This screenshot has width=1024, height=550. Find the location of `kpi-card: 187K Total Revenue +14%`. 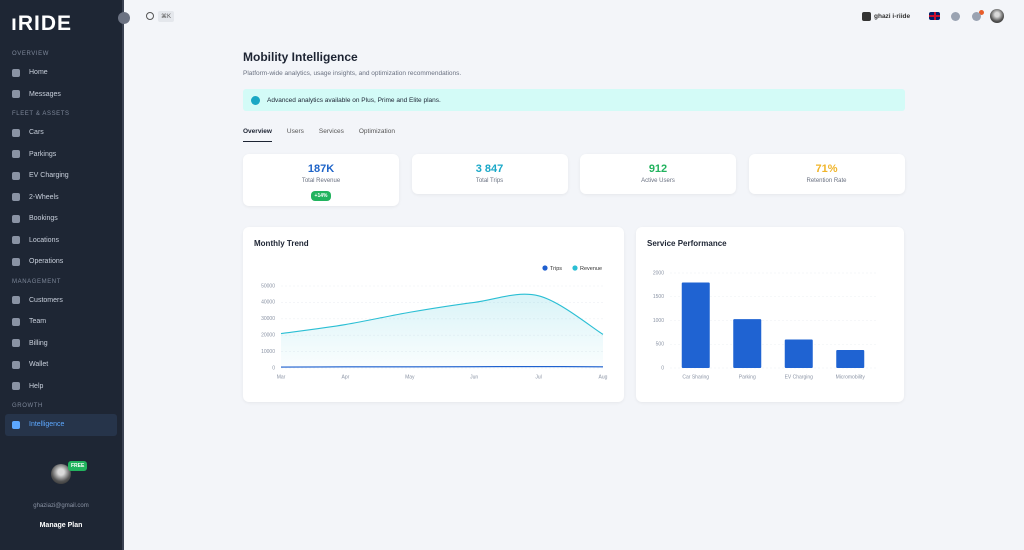

kpi-card: 187K Total Revenue +14% is located at coordinates (321, 180).